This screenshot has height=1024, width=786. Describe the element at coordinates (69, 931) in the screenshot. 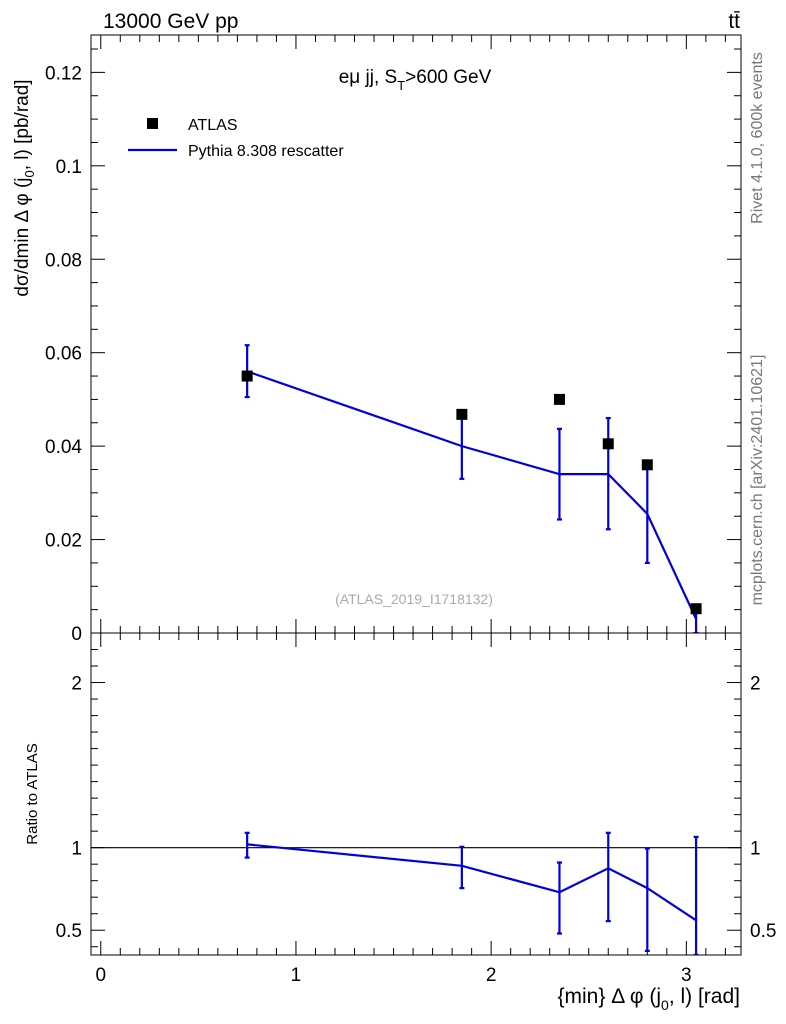

I see `ratio-ytick-label-left: 0.5` at that location.